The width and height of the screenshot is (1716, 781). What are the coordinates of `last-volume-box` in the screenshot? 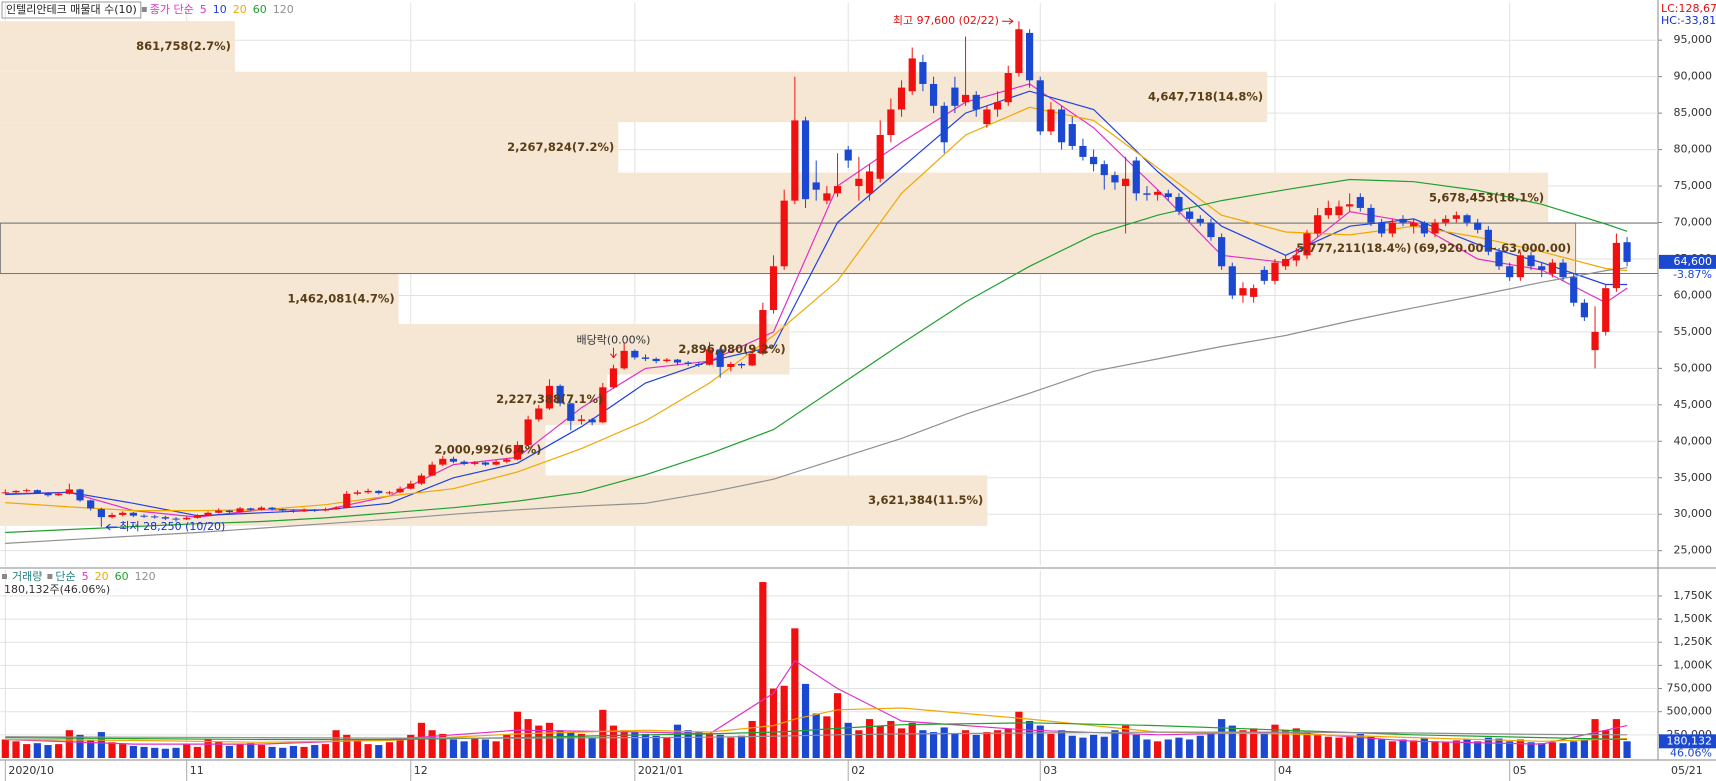 It's located at (1687, 741).